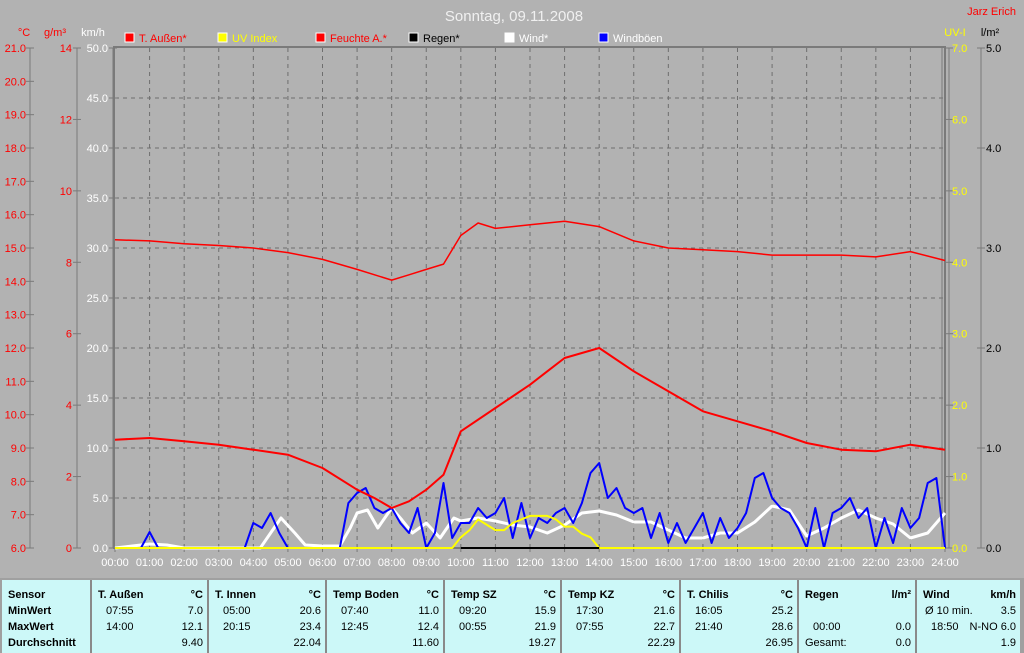  What do you see at coordinates (237, 611) in the screenshot?
I see `min-time: 05:00` at bounding box center [237, 611].